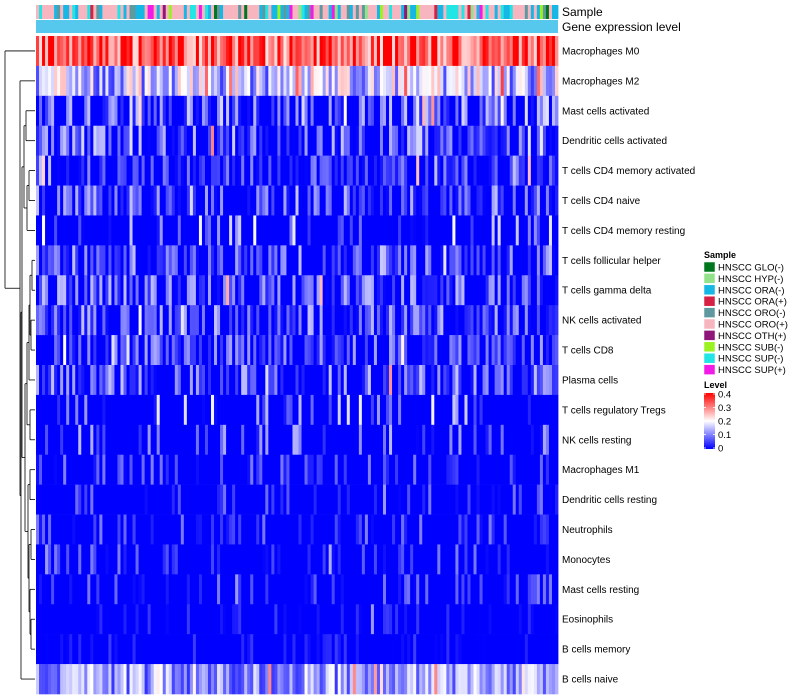 The height and width of the screenshot is (700, 800). What do you see at coordinates (596, 440) in the screenshot?
I see `row-label: NK cells resting` at bounding box center [596, 440].